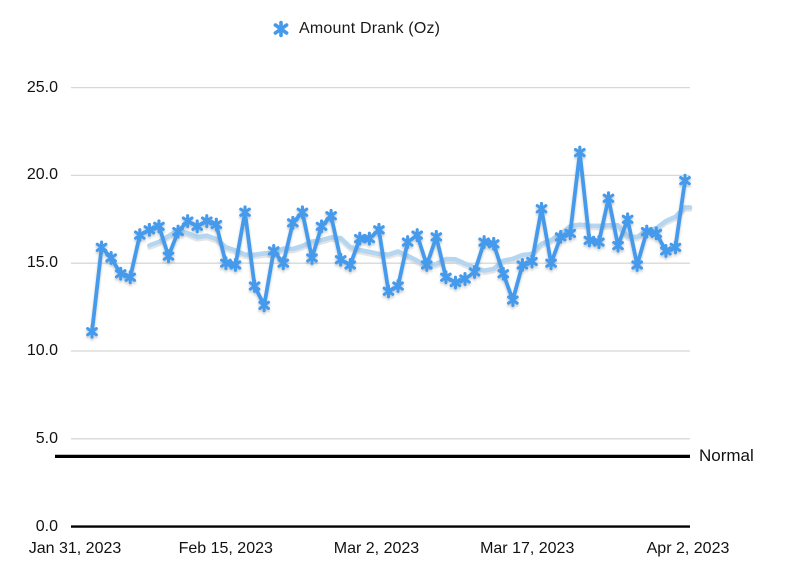 Image resolution: width=800 pixels, height=584 pixels. Describe the element at coordinates (376, 548) in the screenshot. I see `x-tick-label: Mar 2, 2023` at that location.